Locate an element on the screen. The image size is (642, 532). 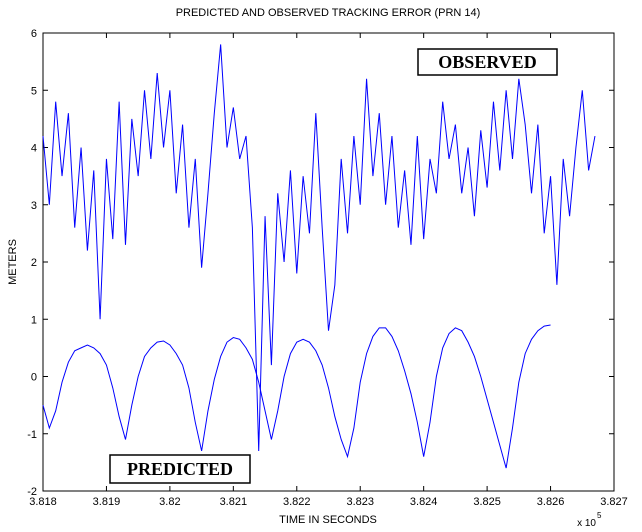
x-tick-label: 3.825 is located at coordinates (487, 502).